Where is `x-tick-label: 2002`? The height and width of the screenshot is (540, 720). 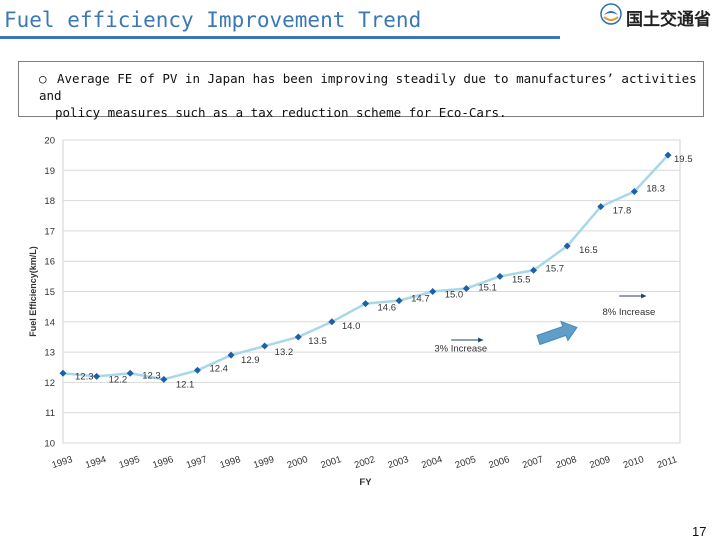
x-tick-label: 2002 is located at coordinates (365, 462).